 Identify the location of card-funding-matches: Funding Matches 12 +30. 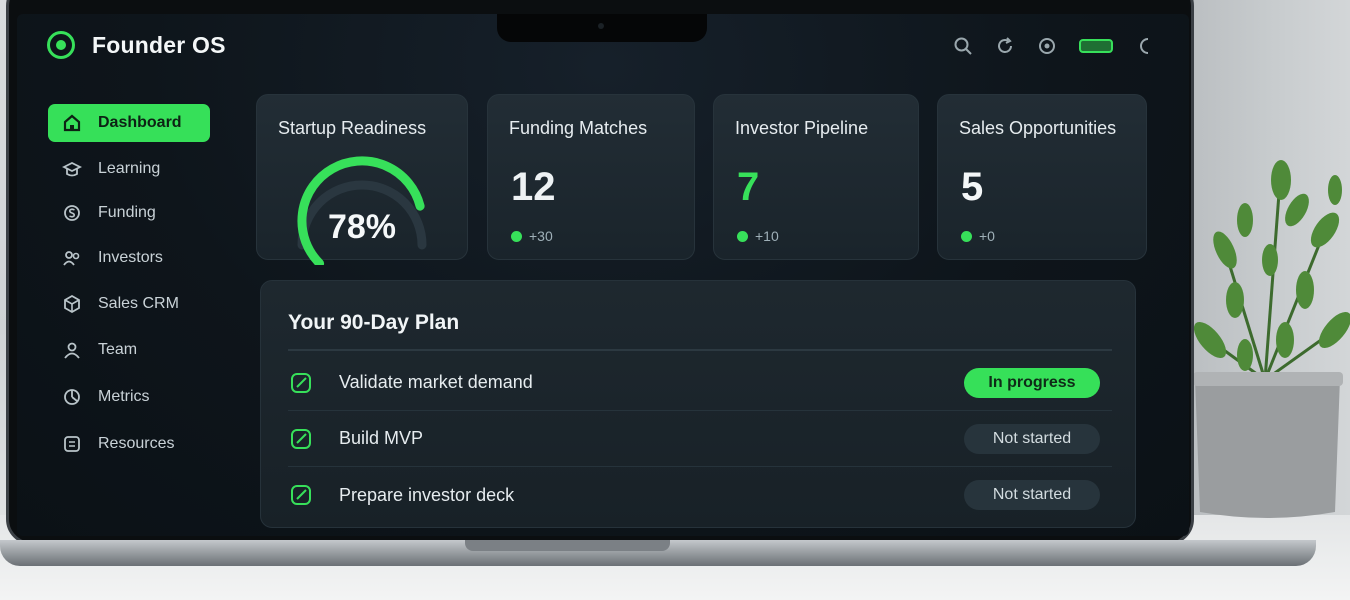
(591, 177).